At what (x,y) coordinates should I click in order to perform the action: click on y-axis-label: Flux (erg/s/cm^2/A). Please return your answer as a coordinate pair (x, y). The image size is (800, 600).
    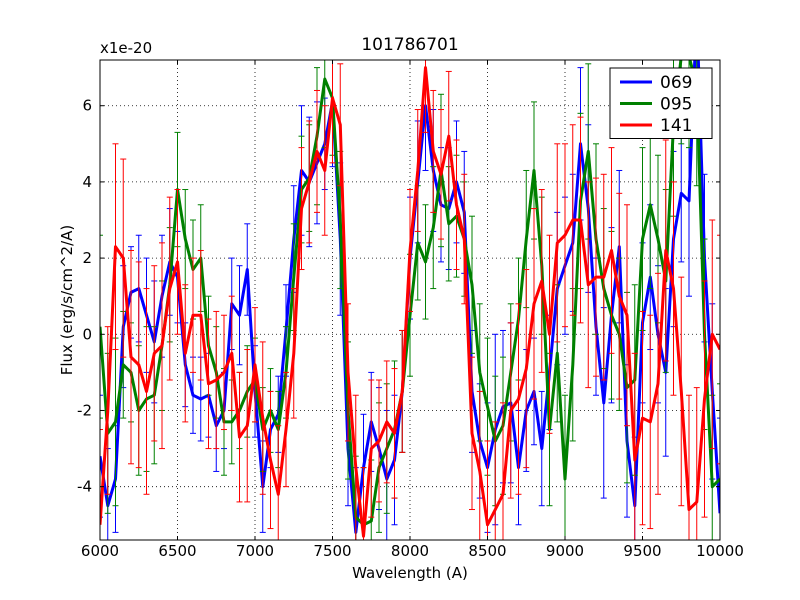
    Looking at the image, I should click on (67, 300).